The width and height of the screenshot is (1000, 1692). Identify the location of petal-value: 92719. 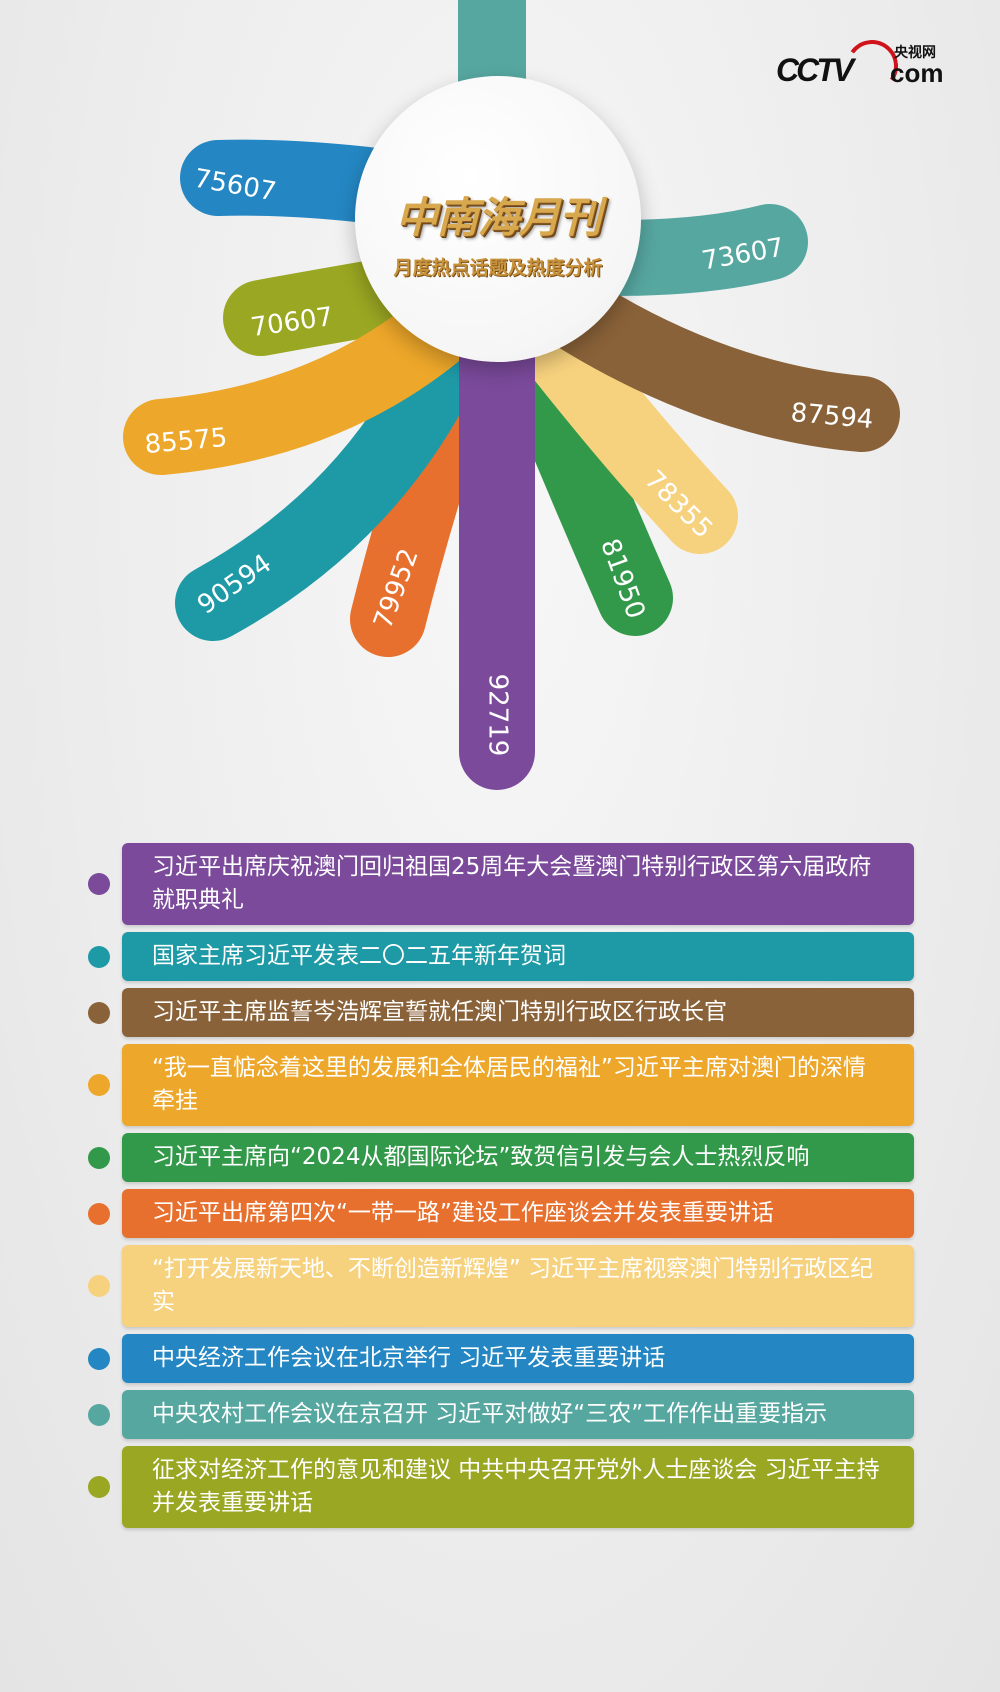
(498, 715).